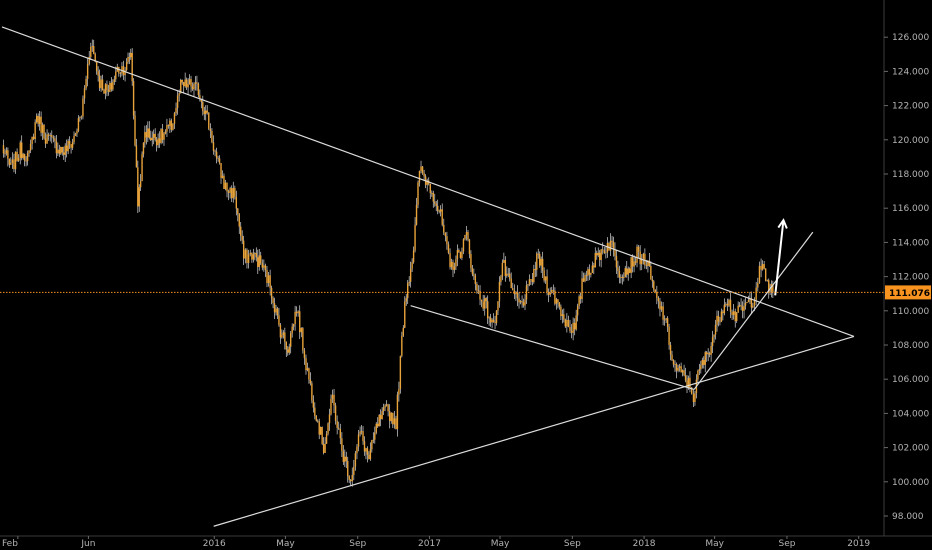 The width and height of the screenshot is (932, 550). Describe the element at coordinates (910, 243) in the screenshot. I see `price-tick-label: 114.000` at that location.